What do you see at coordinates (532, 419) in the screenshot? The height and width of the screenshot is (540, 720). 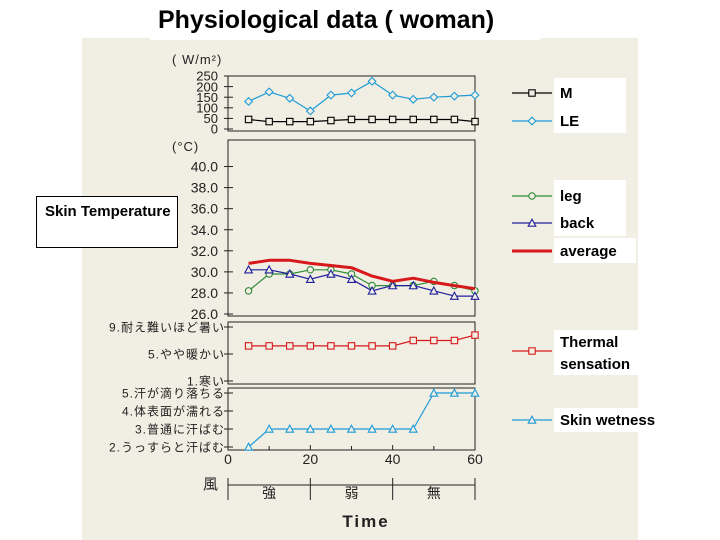 I see `legend-marker-skin-wetness` at bounding box center [532, 419].